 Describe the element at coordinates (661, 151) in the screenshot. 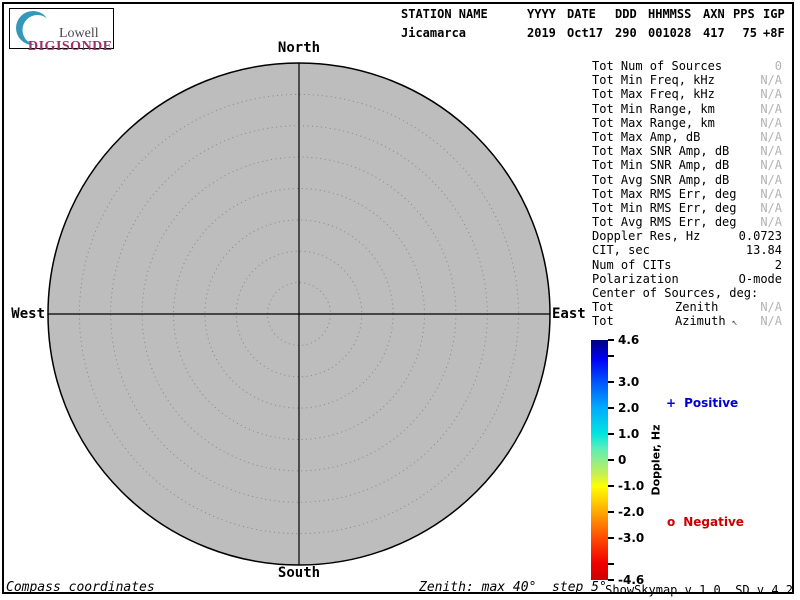

I see `stats-label: Tot Max SNR Amp, dB` at that location.